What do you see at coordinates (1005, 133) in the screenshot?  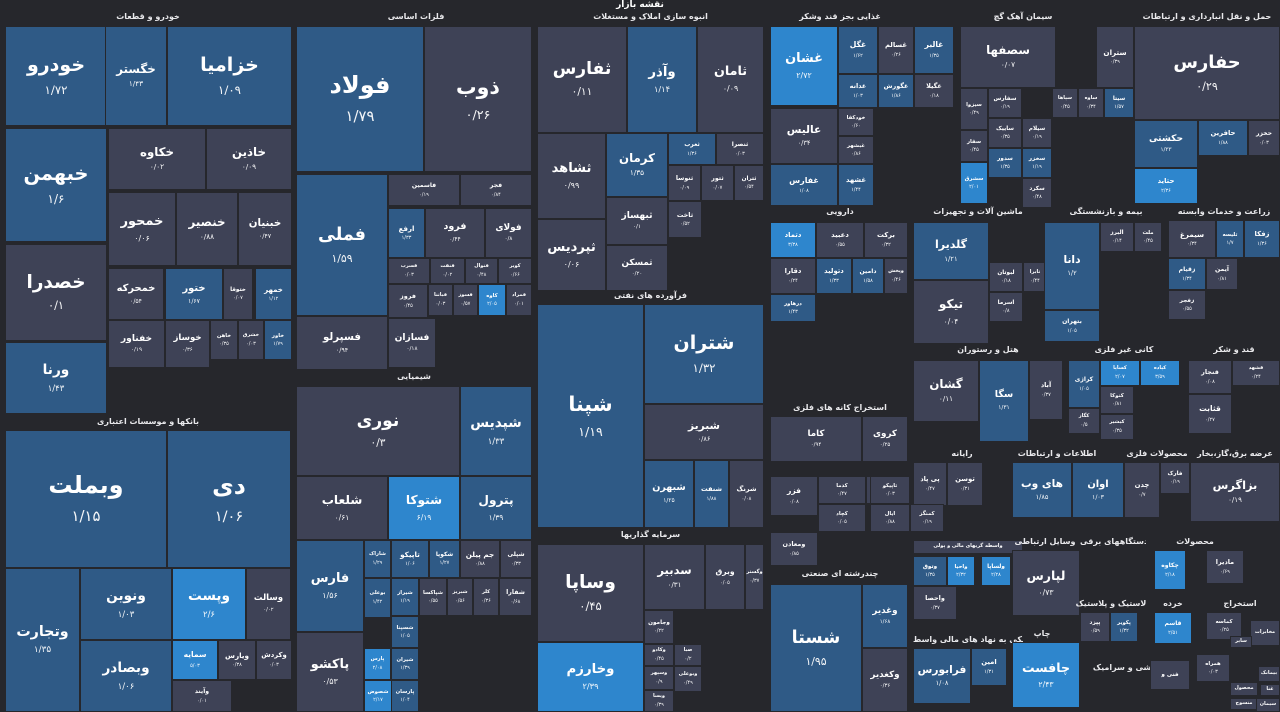 I see `stock-tile: ساییک ۰/۳۵` at bounding box center [1005, 133].